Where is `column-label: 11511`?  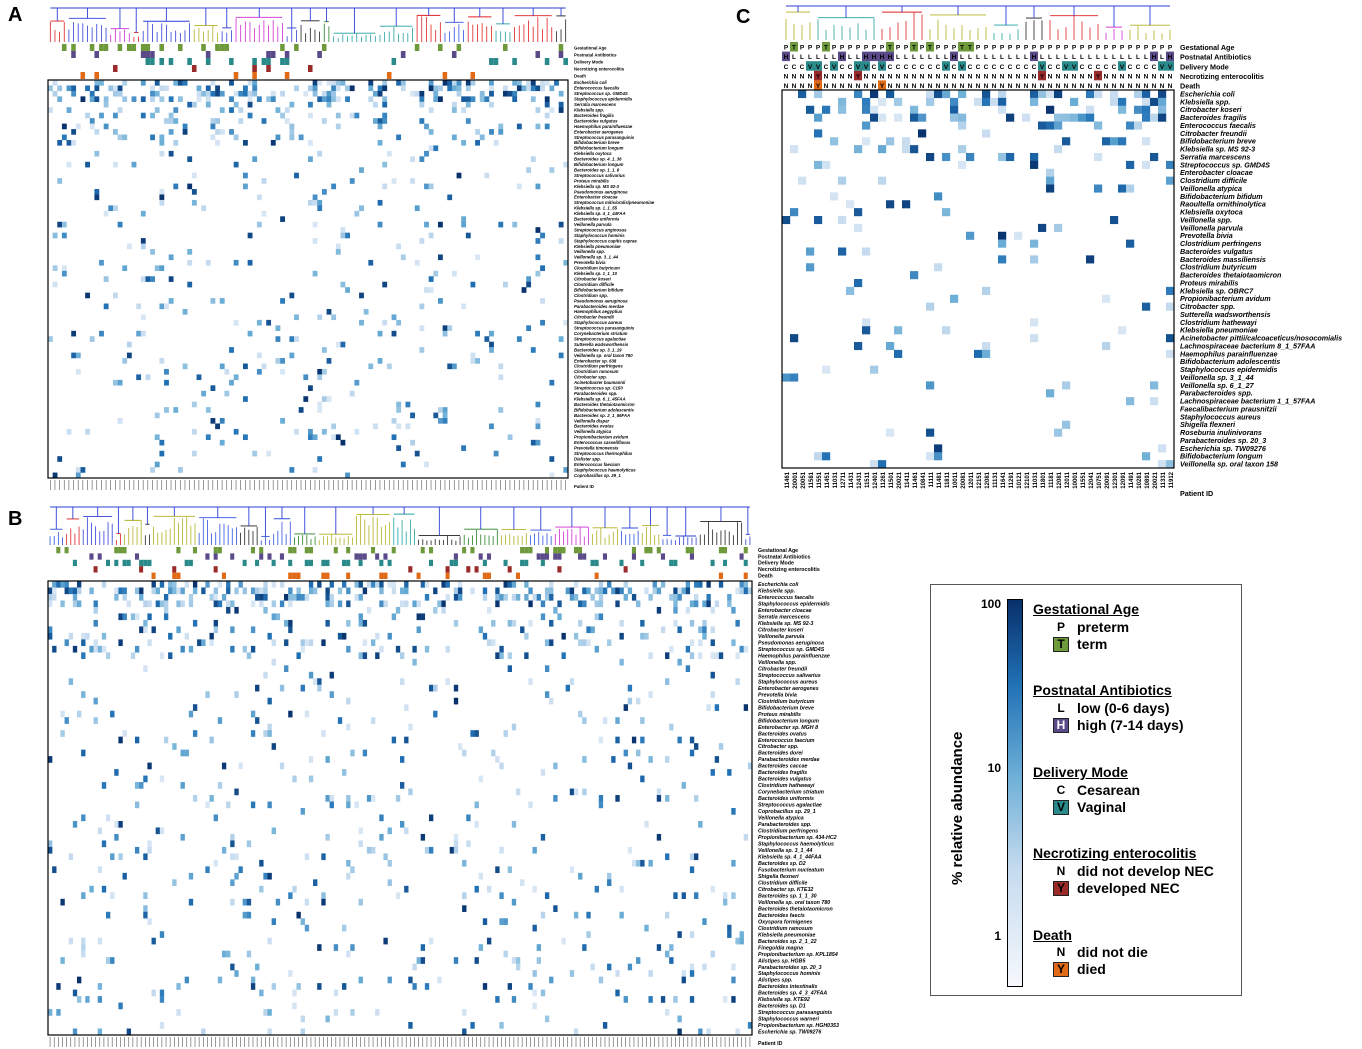 column-label: 11511 is located at coordinates (868, 479).